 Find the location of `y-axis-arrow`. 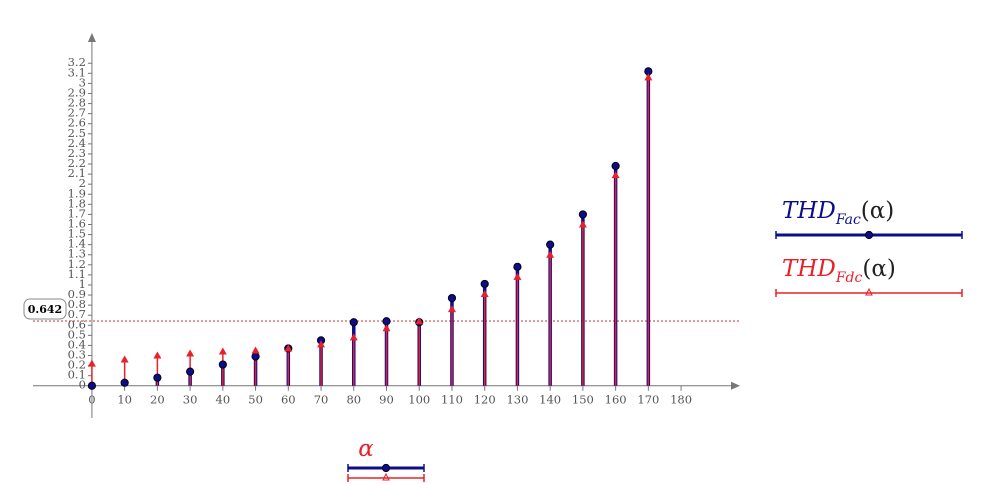

y-axis-arrow is located at coordinates (91, 37).